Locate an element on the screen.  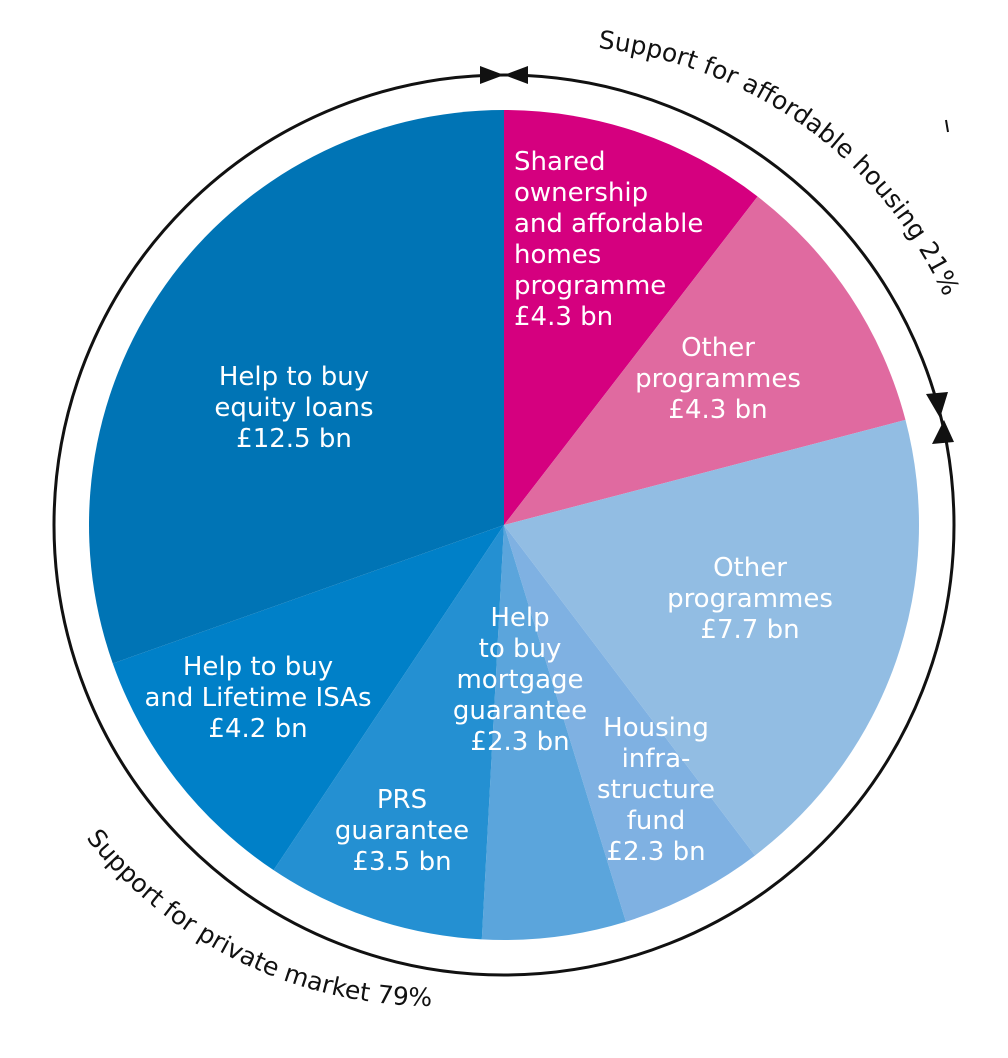
slice-label-line: structure is located at coordinates (656, 790).